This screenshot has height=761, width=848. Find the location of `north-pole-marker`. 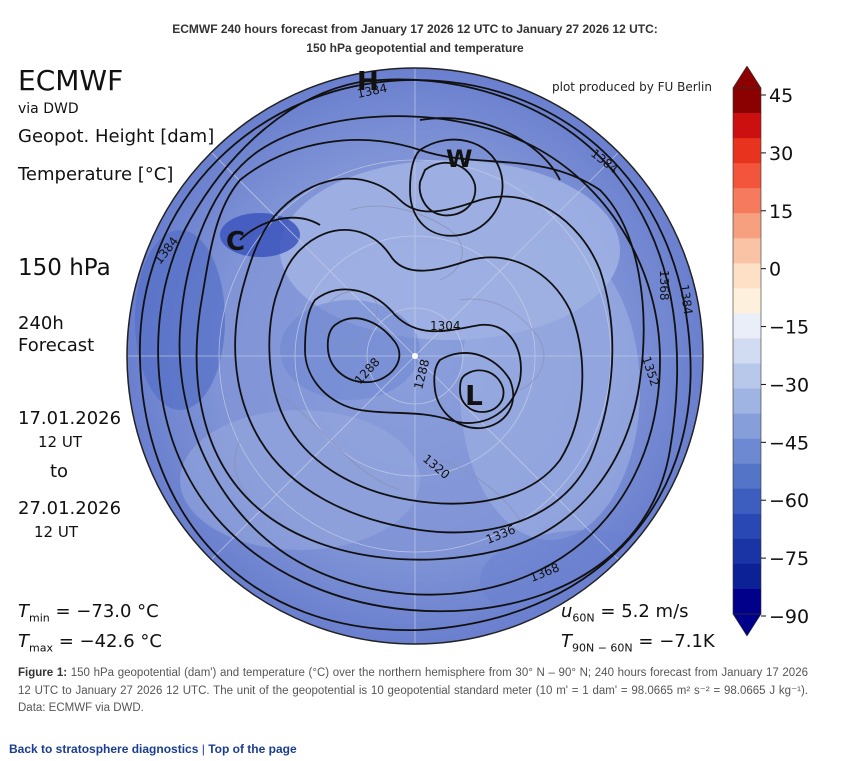

north-pole-marker is located at coordinates (415, 356).